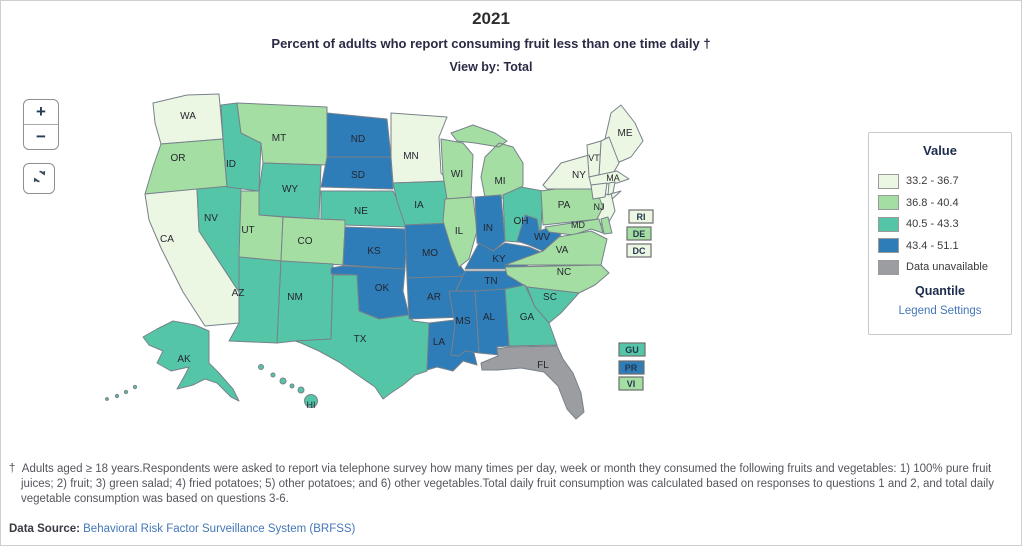  I want to click on legend-row: 43.4 - 51.1, so click(944, 246).